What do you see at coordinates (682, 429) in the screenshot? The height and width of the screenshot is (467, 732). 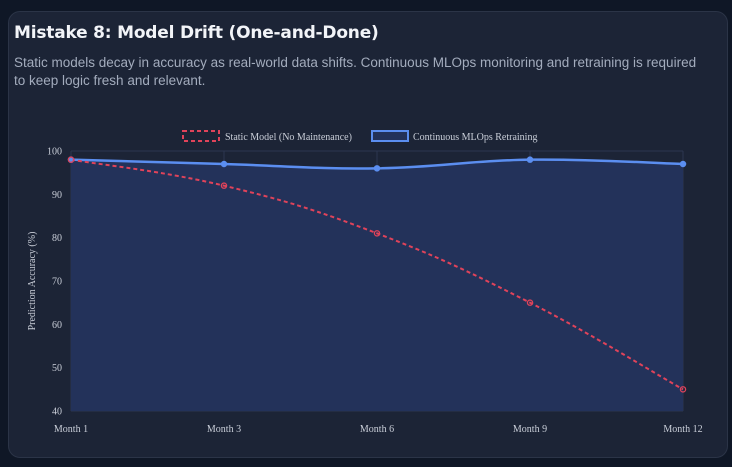 I see `x-tick-label: Month 12` at bounding box center [682, 429].